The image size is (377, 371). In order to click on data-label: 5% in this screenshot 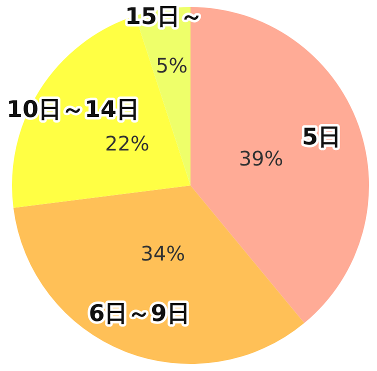, I will do `click(172, 66)`.